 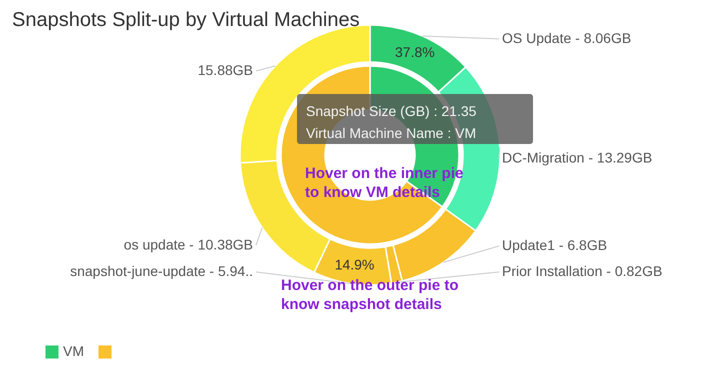 I want to click on slice-label: DC-Migration - 13.29GB, so click(x=577, y=158).